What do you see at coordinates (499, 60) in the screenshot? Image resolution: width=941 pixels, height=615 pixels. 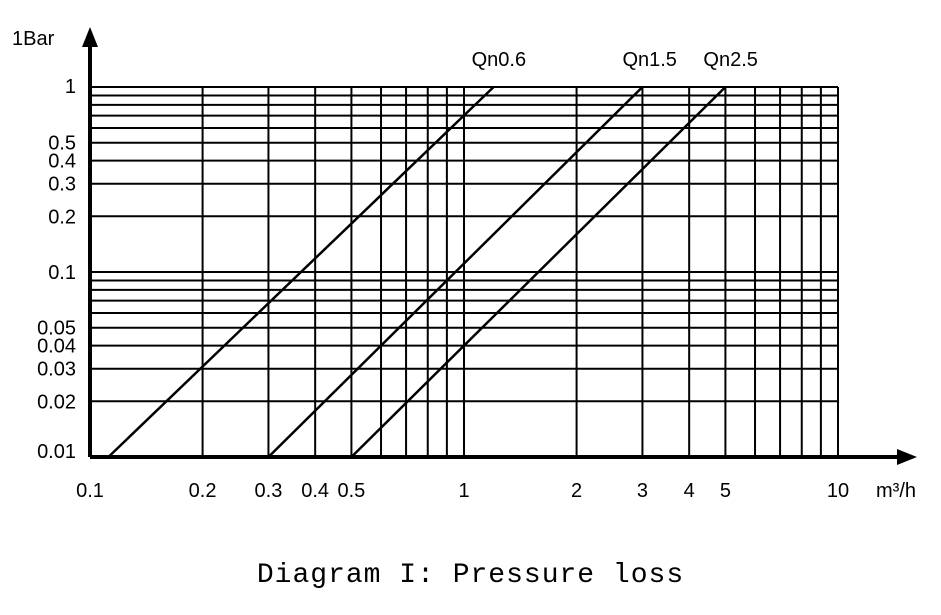 I see `series-label: Qn0.6` at bounding box center [499, 60].